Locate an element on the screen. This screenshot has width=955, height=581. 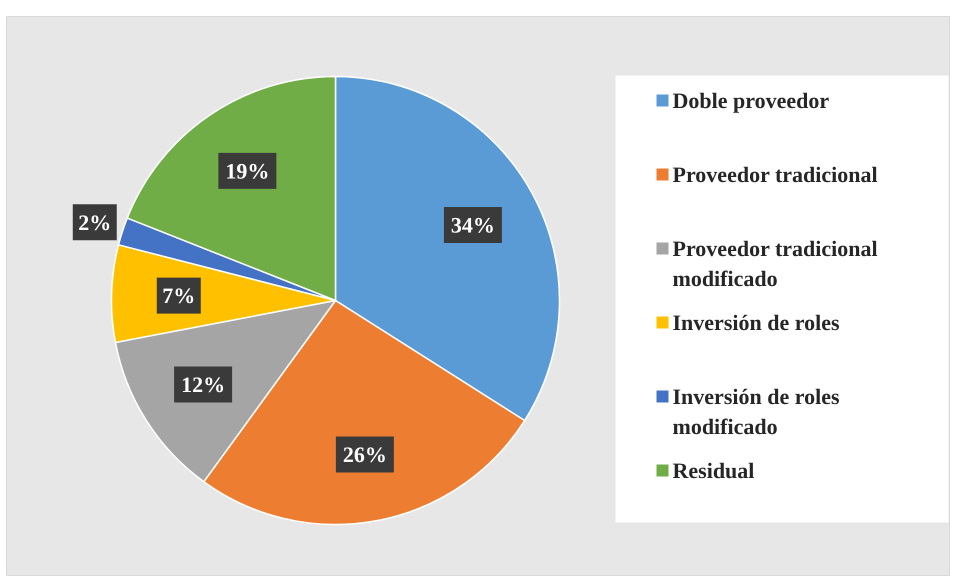
data-label: 34% is located at coordinates (472, 225).